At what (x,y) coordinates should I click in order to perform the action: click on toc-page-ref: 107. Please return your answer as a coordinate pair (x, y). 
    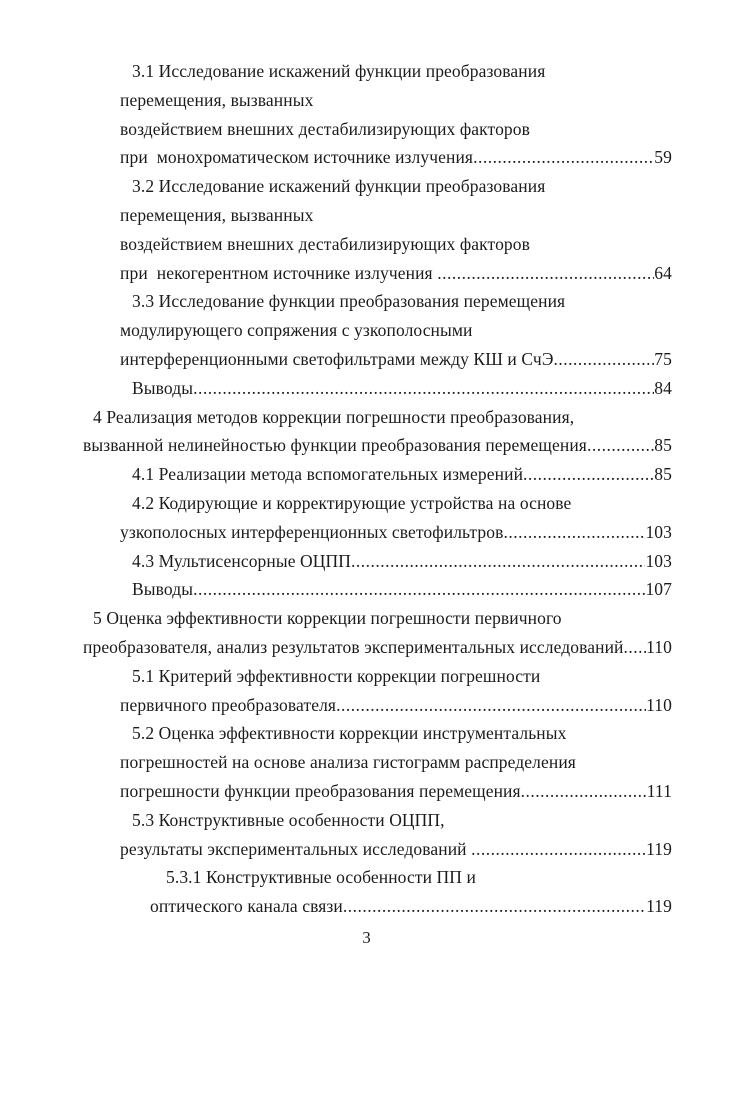
    Looking at the image, I should click on (658, 589).